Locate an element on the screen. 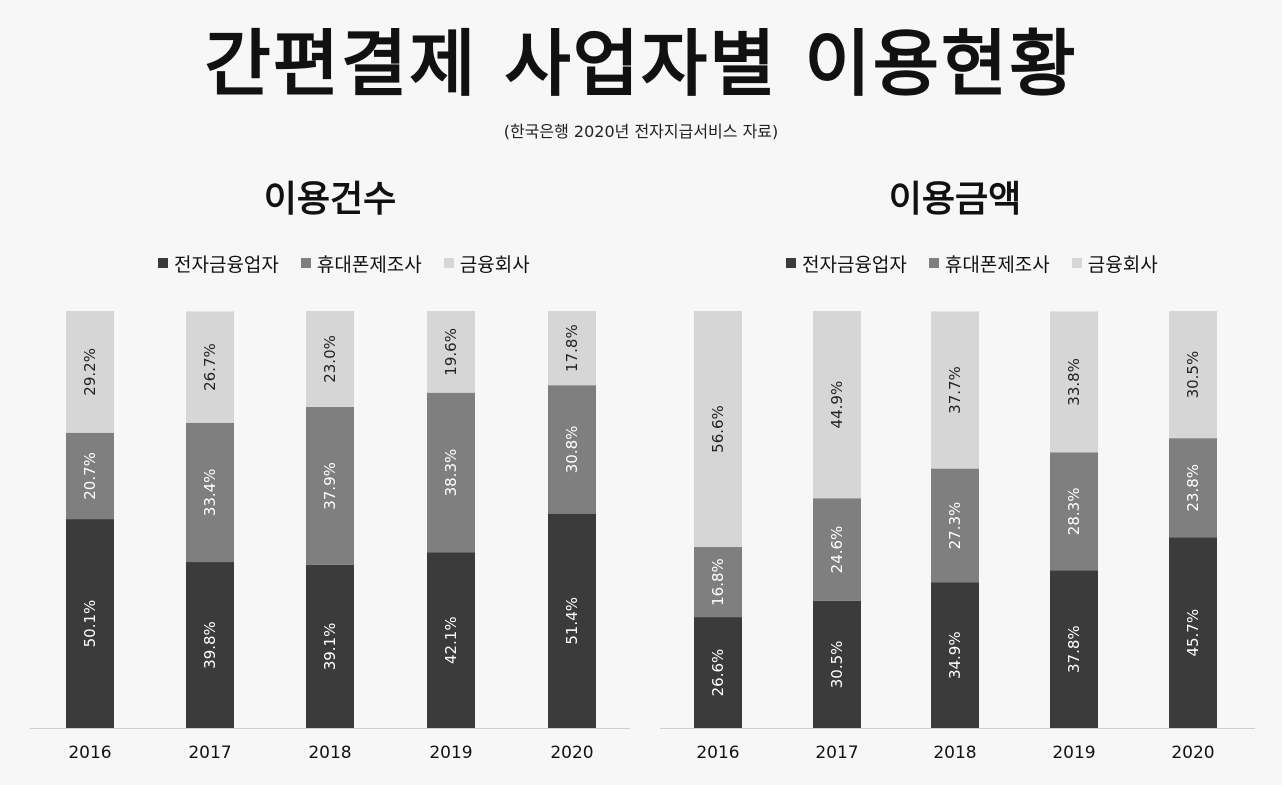 Image resolution: width=1282 pixels, height=785 pixels. data-label-phone-2020: 30.8% is located at coordinates (572, 450).